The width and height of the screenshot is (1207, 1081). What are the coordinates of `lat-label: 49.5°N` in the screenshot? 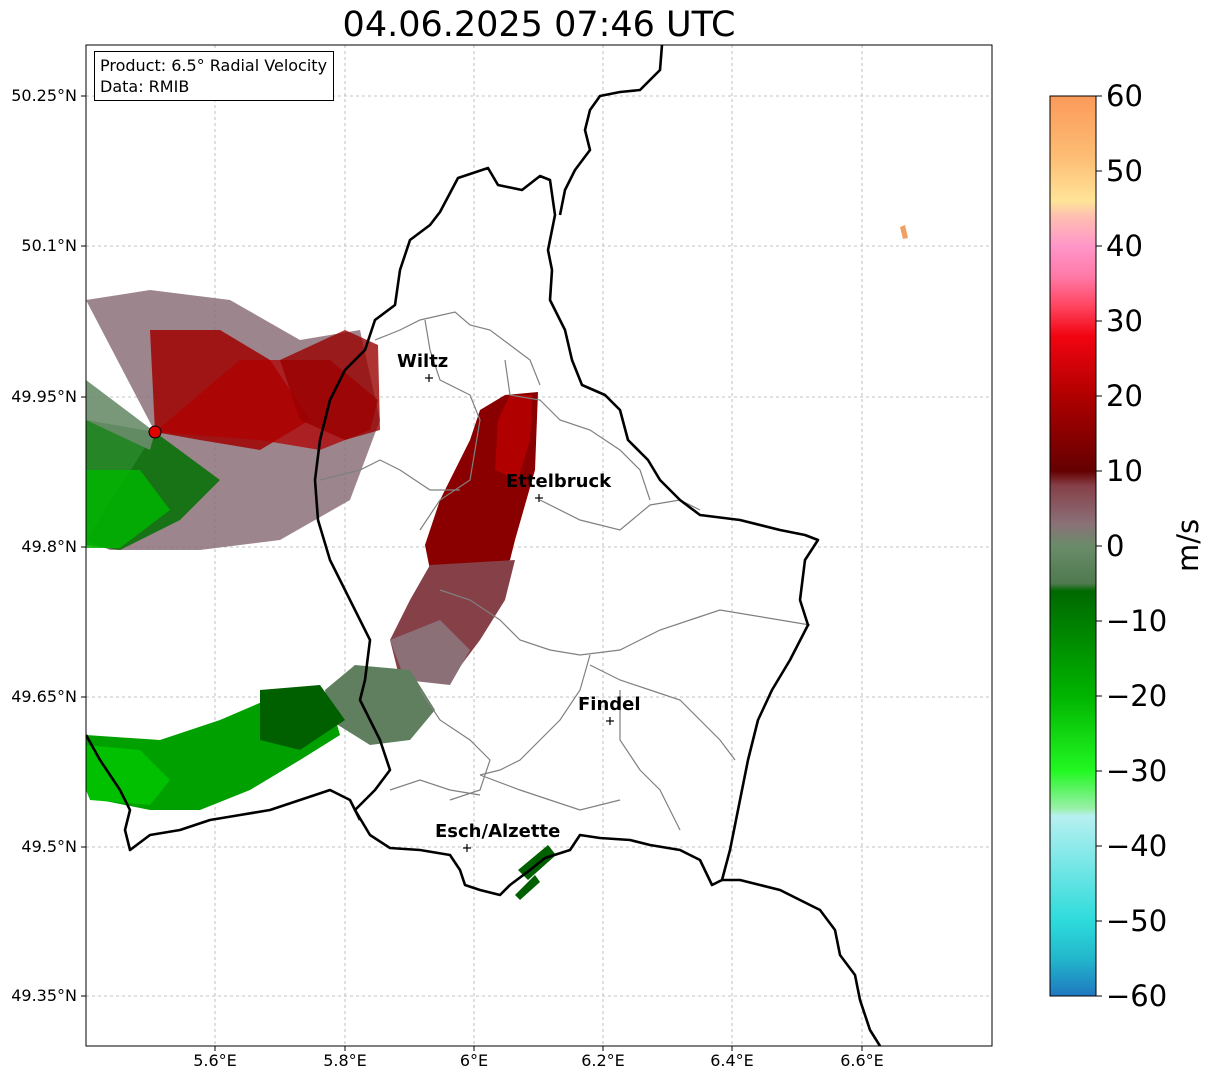 It's located at (49, 846).